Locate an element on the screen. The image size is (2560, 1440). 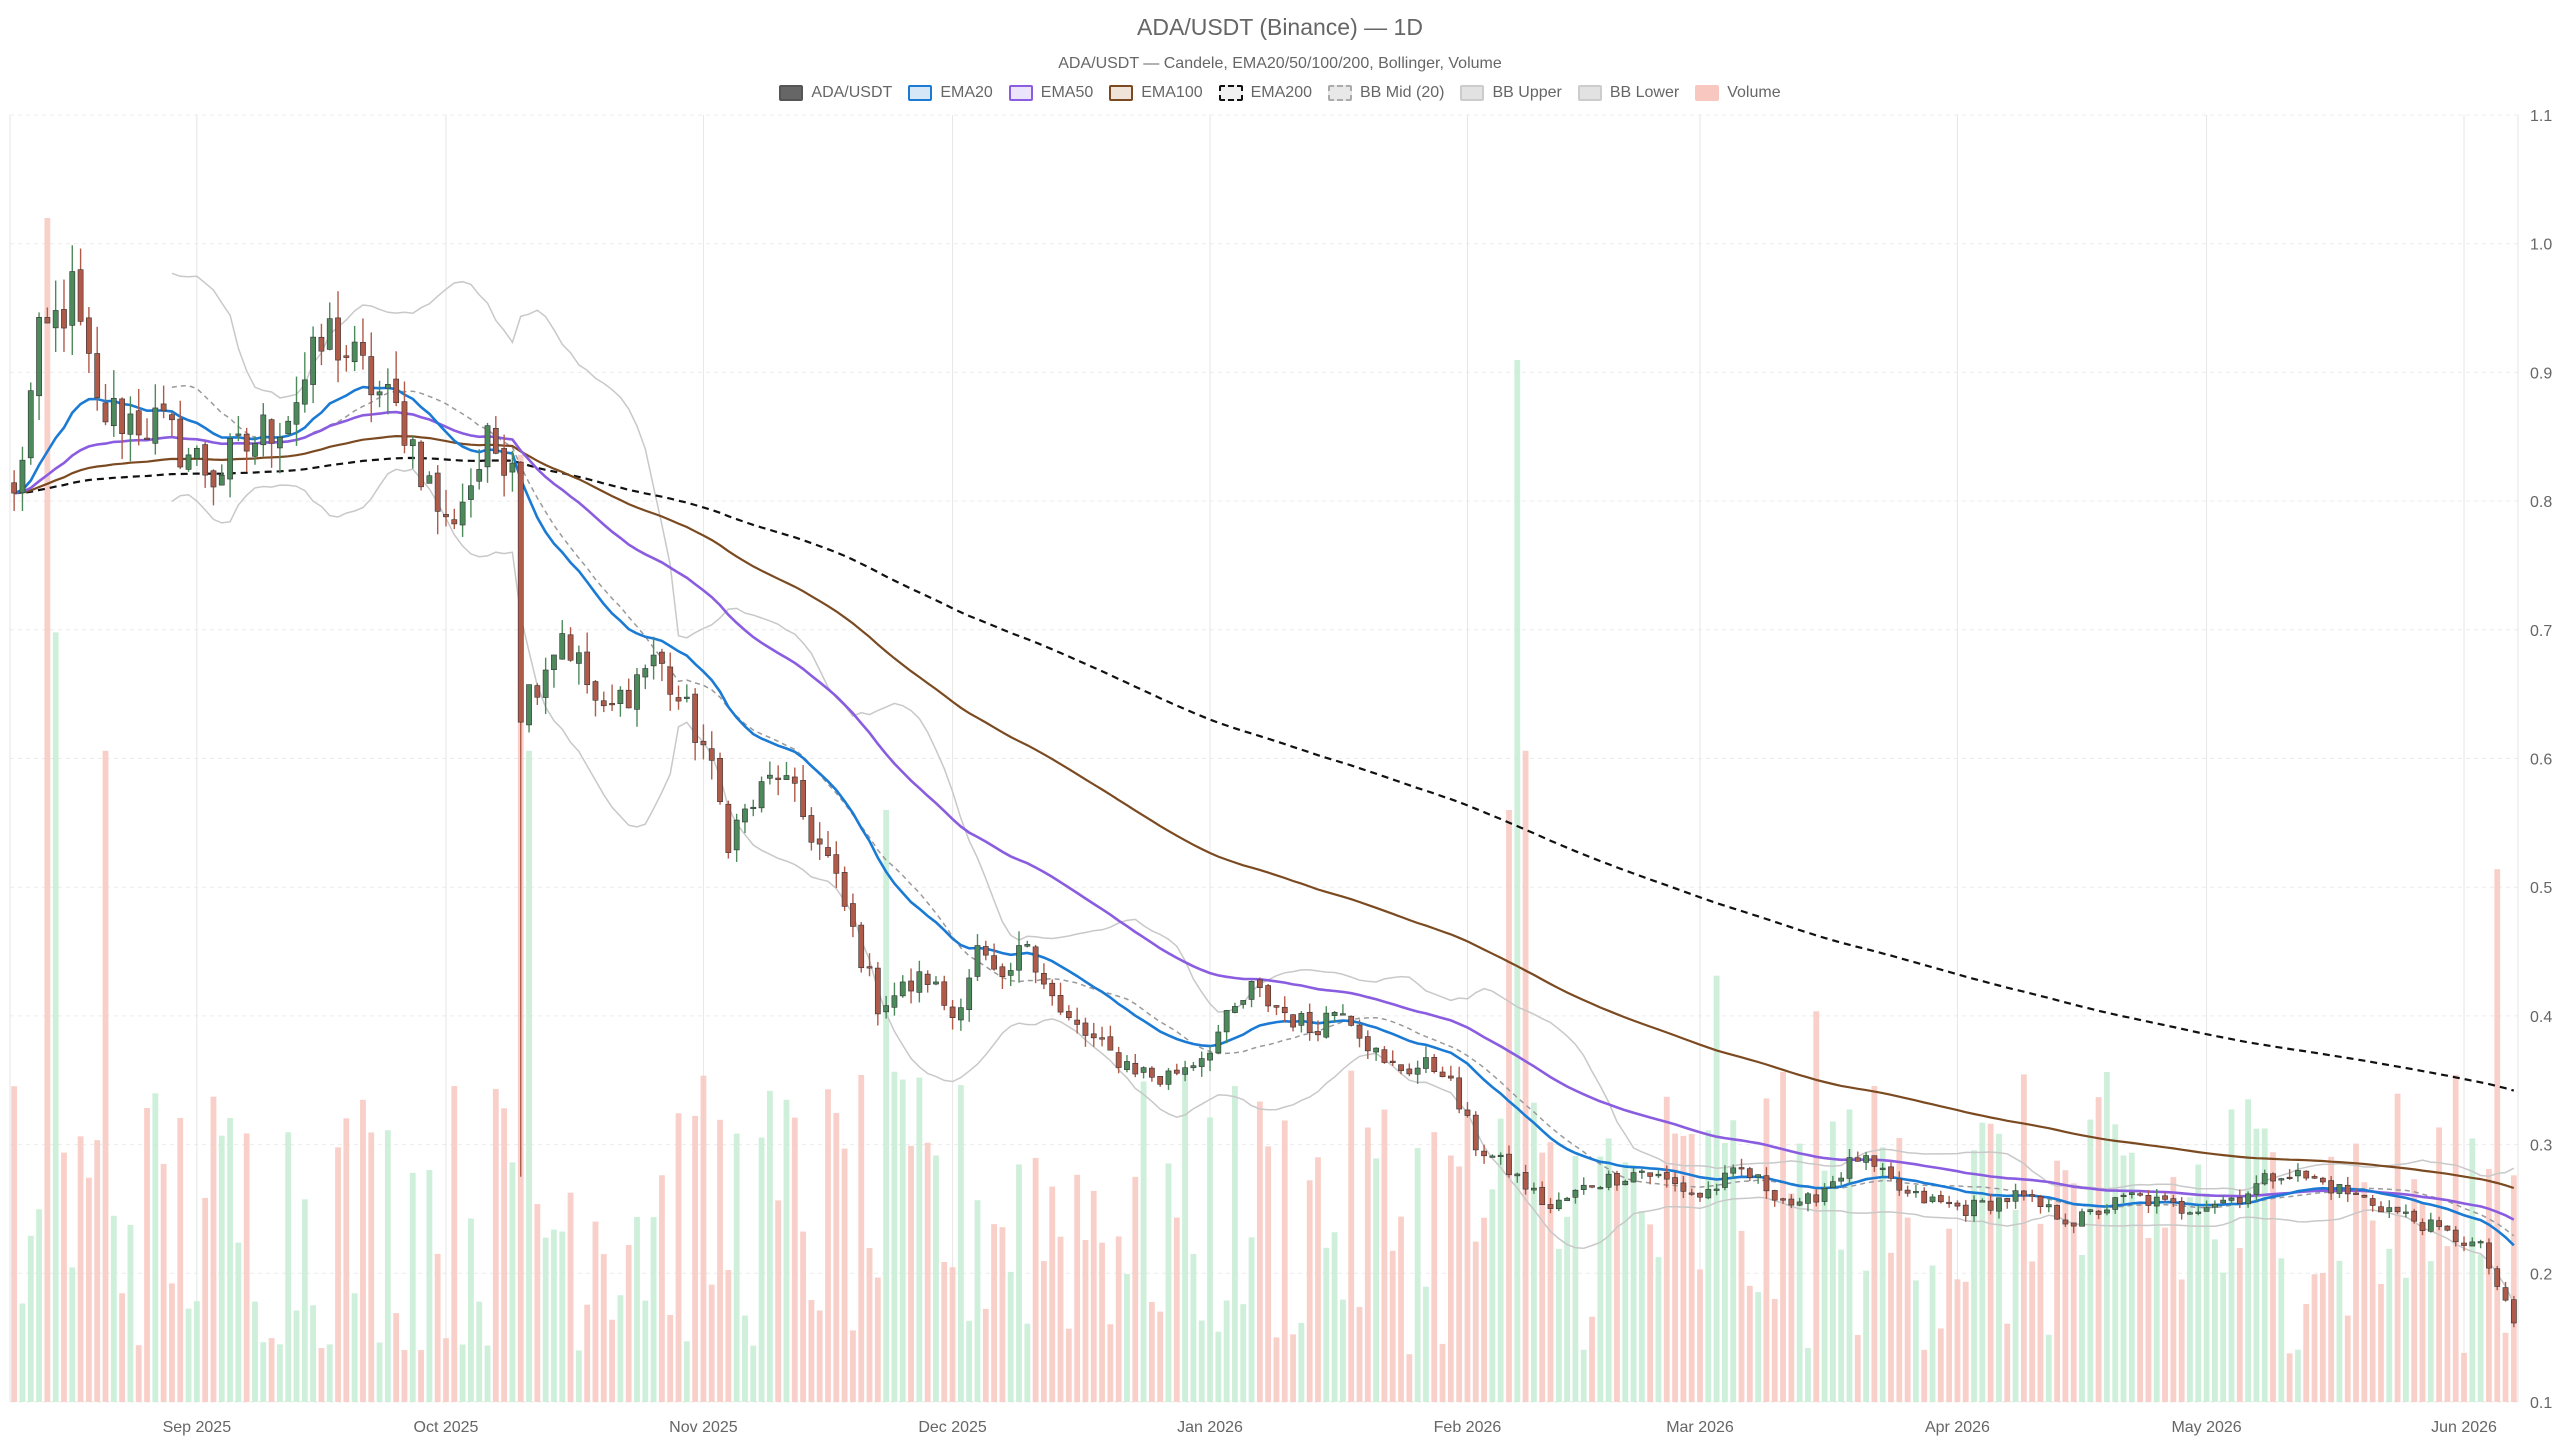
legend-item: Volume is located at coordinates (1738, 93).